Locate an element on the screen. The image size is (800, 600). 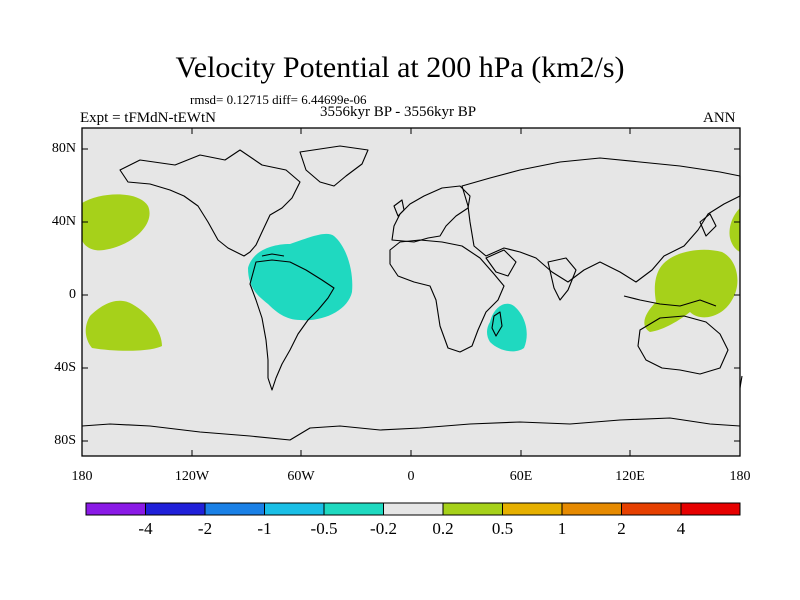
x-tick-label: 60E is located at coordinates (521, 476).